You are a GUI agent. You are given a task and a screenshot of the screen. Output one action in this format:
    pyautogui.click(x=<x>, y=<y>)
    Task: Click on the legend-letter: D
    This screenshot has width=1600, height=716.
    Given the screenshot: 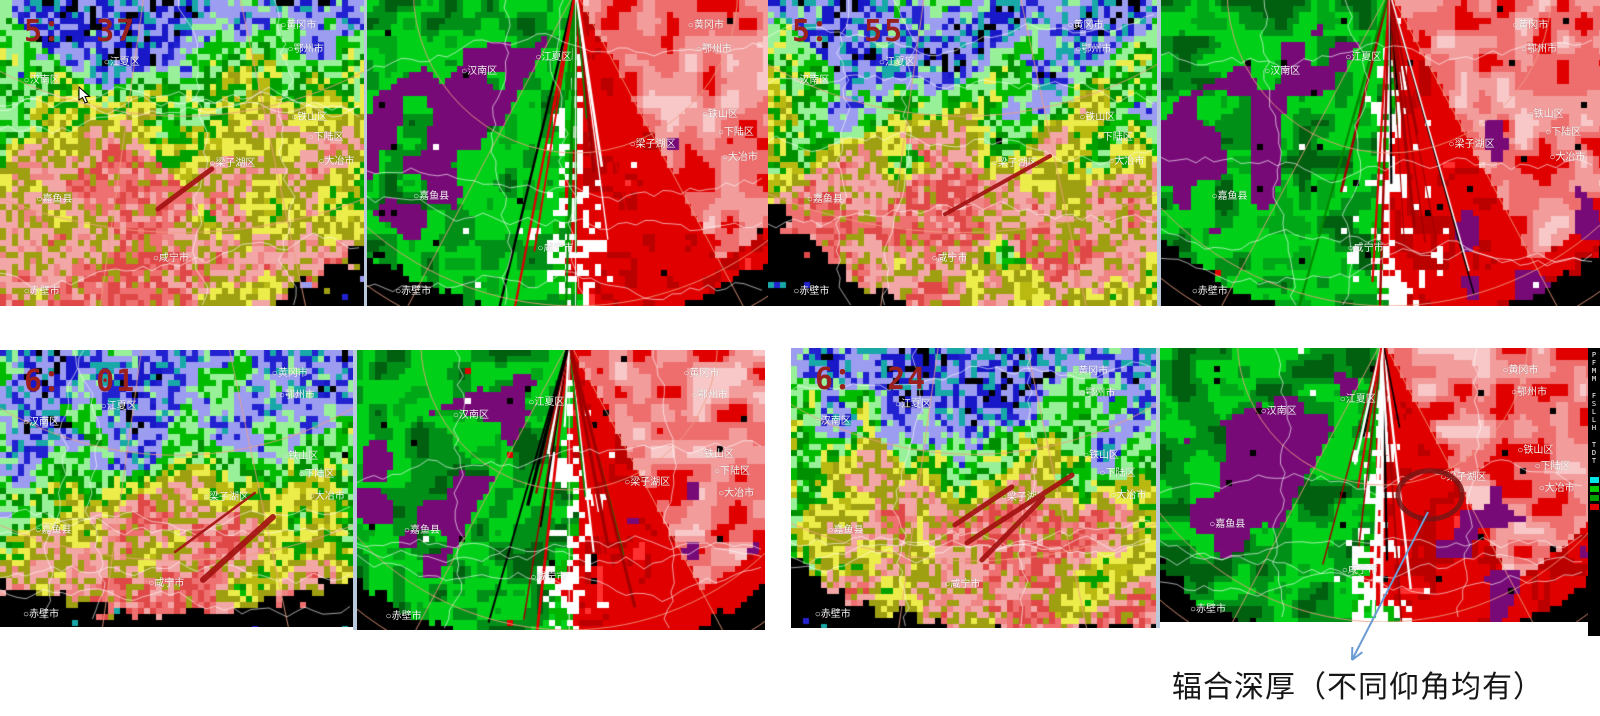 What is the action you would take?
    pyautogui.click(x=1594, y=453)
    